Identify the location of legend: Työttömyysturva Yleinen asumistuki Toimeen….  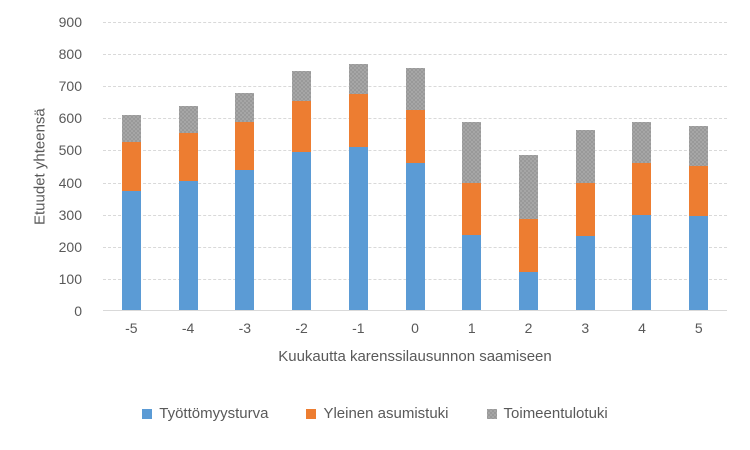
(375, 413).